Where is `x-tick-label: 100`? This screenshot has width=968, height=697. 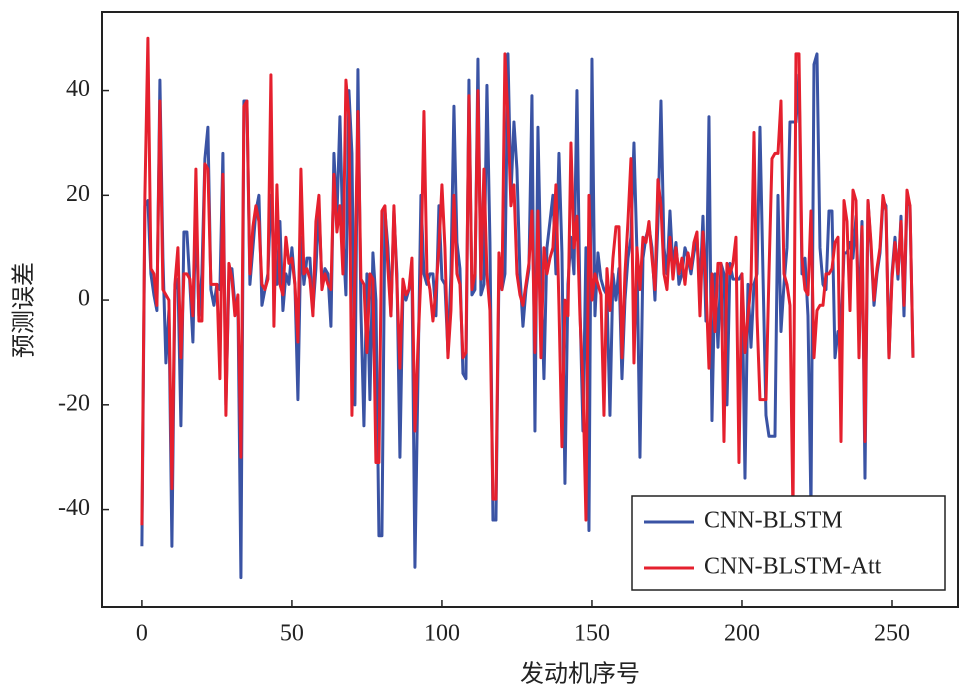
x-tick-label: 100 is located at coordinates (442, 634).